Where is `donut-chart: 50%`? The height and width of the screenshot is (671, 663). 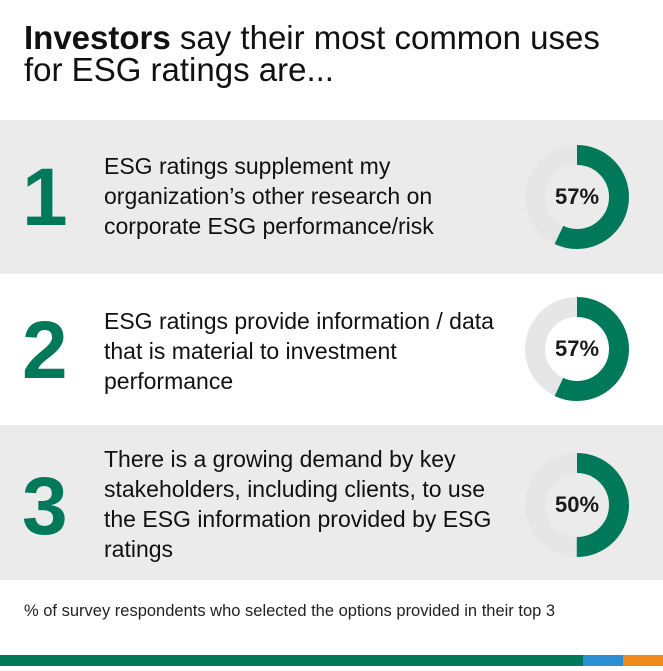
donut-chart: 50% is located at coordinates (577, 505).